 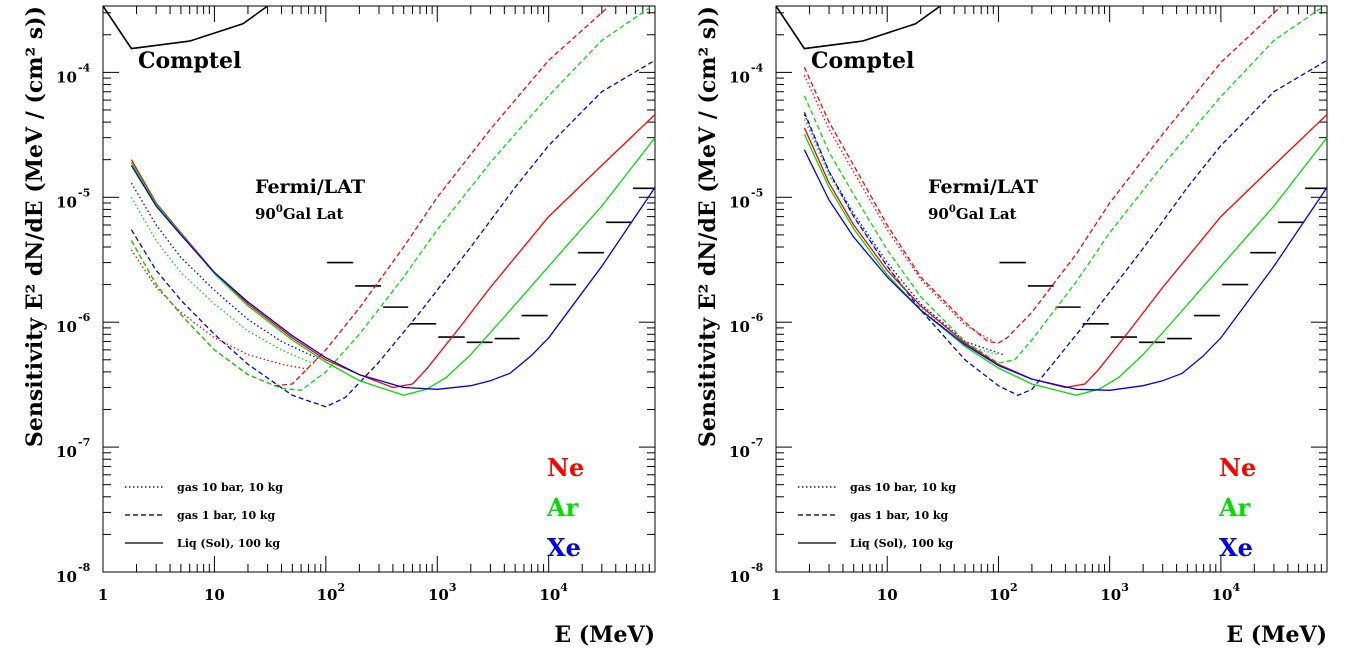 I want to click on series-ne-dotted, so click(x=219, y=309).